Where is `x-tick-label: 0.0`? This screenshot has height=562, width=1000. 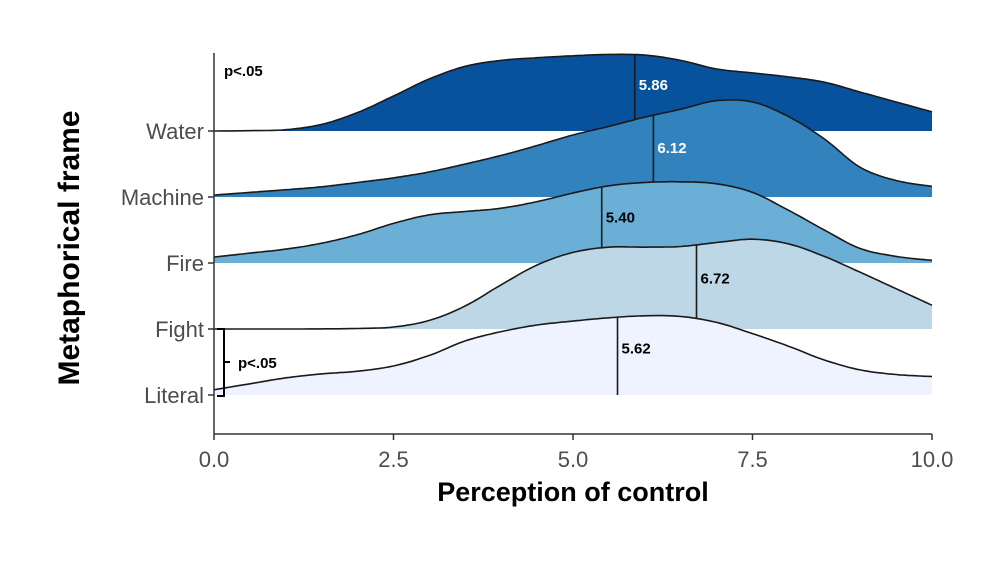 x-tick-label: 0.0 is located at coordinates (214, 459).